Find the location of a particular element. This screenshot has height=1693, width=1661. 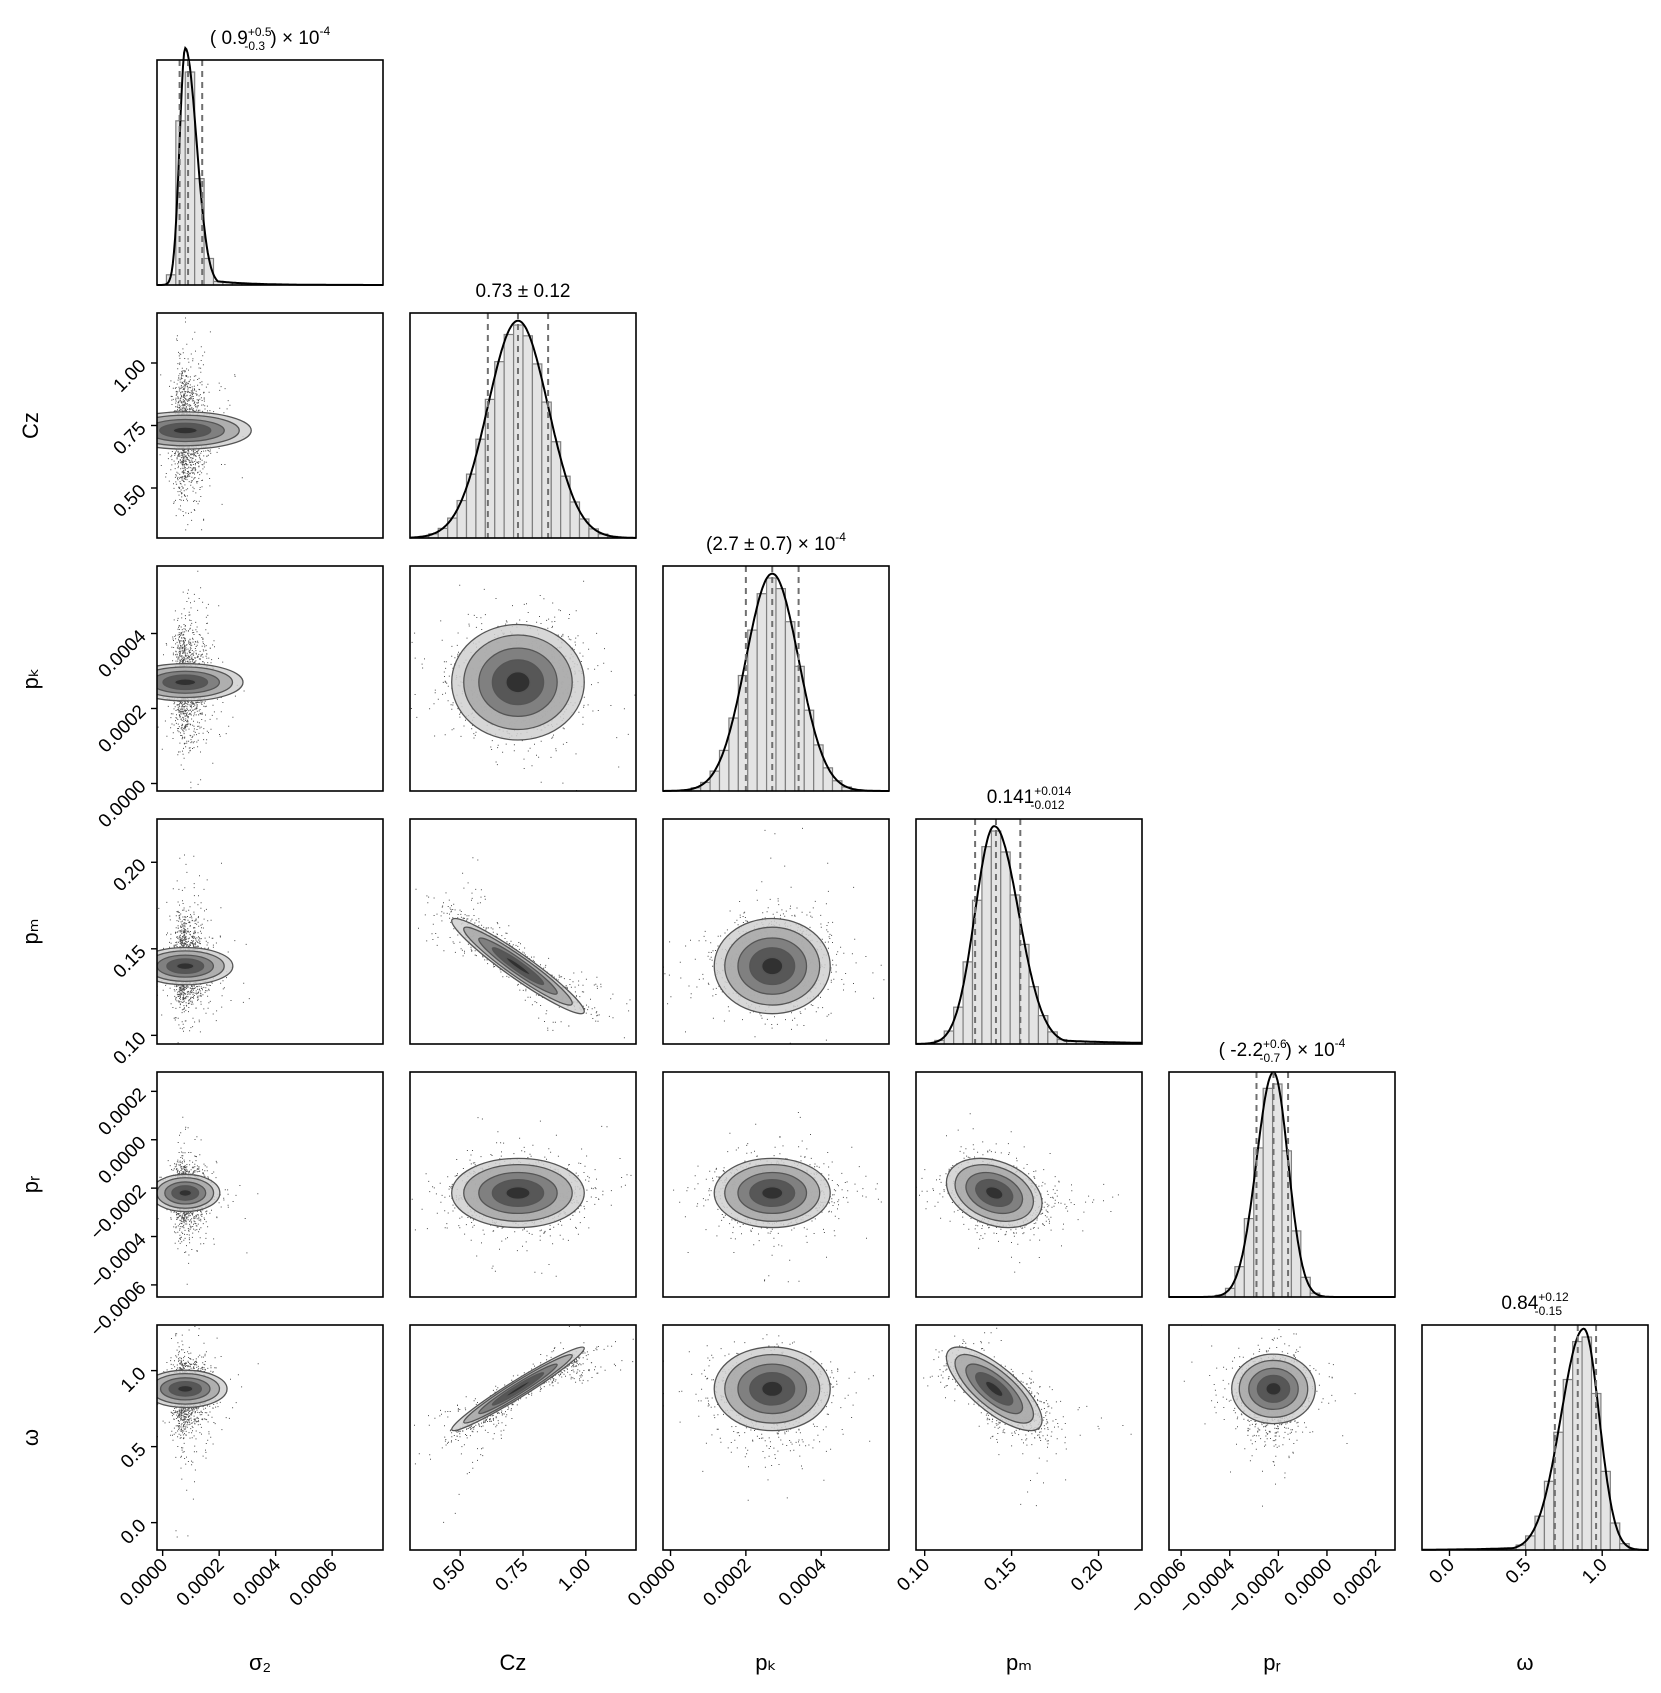

x-tick-label: 0.50 is located at coordinates (449, 1575).